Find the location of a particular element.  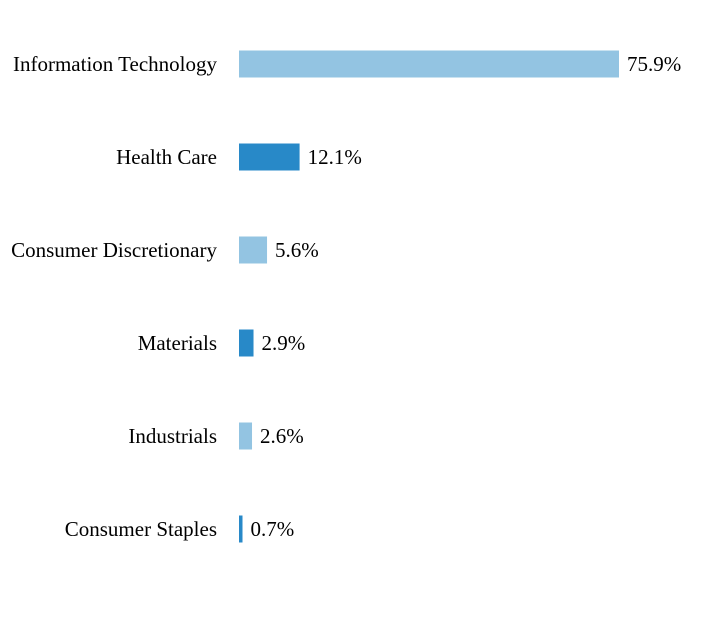

bar-row: Industrials 2.6% is located at coordinates (216, 436).